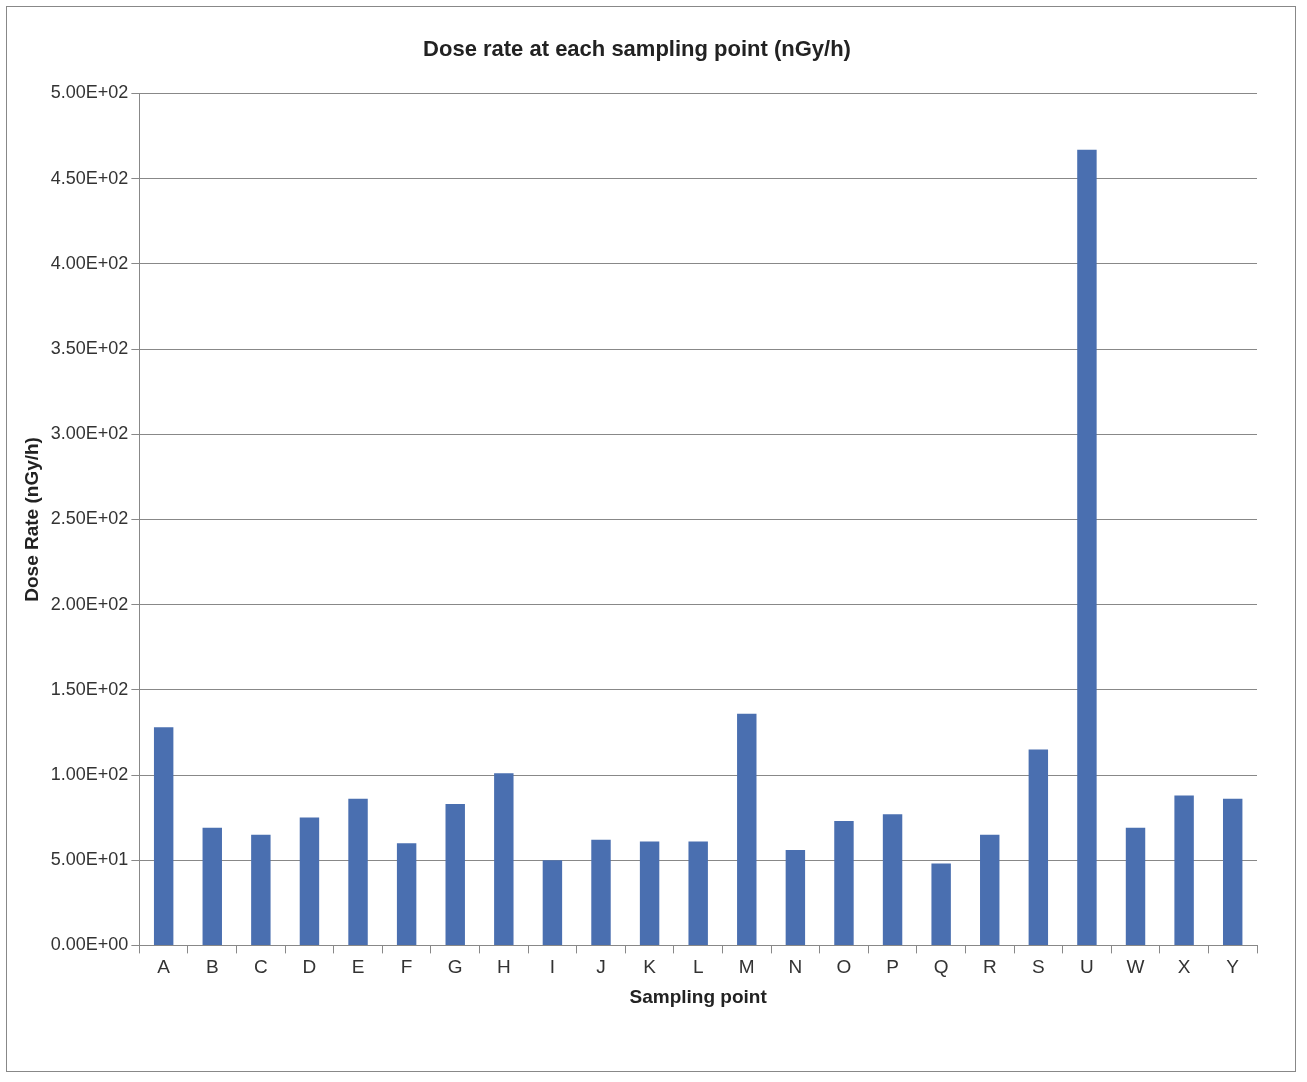 This screenshot has width=1307, height=1082. Describe the element at coordinates (503, 967) in the screenshot. I see `x-tick-label: H` at that location.